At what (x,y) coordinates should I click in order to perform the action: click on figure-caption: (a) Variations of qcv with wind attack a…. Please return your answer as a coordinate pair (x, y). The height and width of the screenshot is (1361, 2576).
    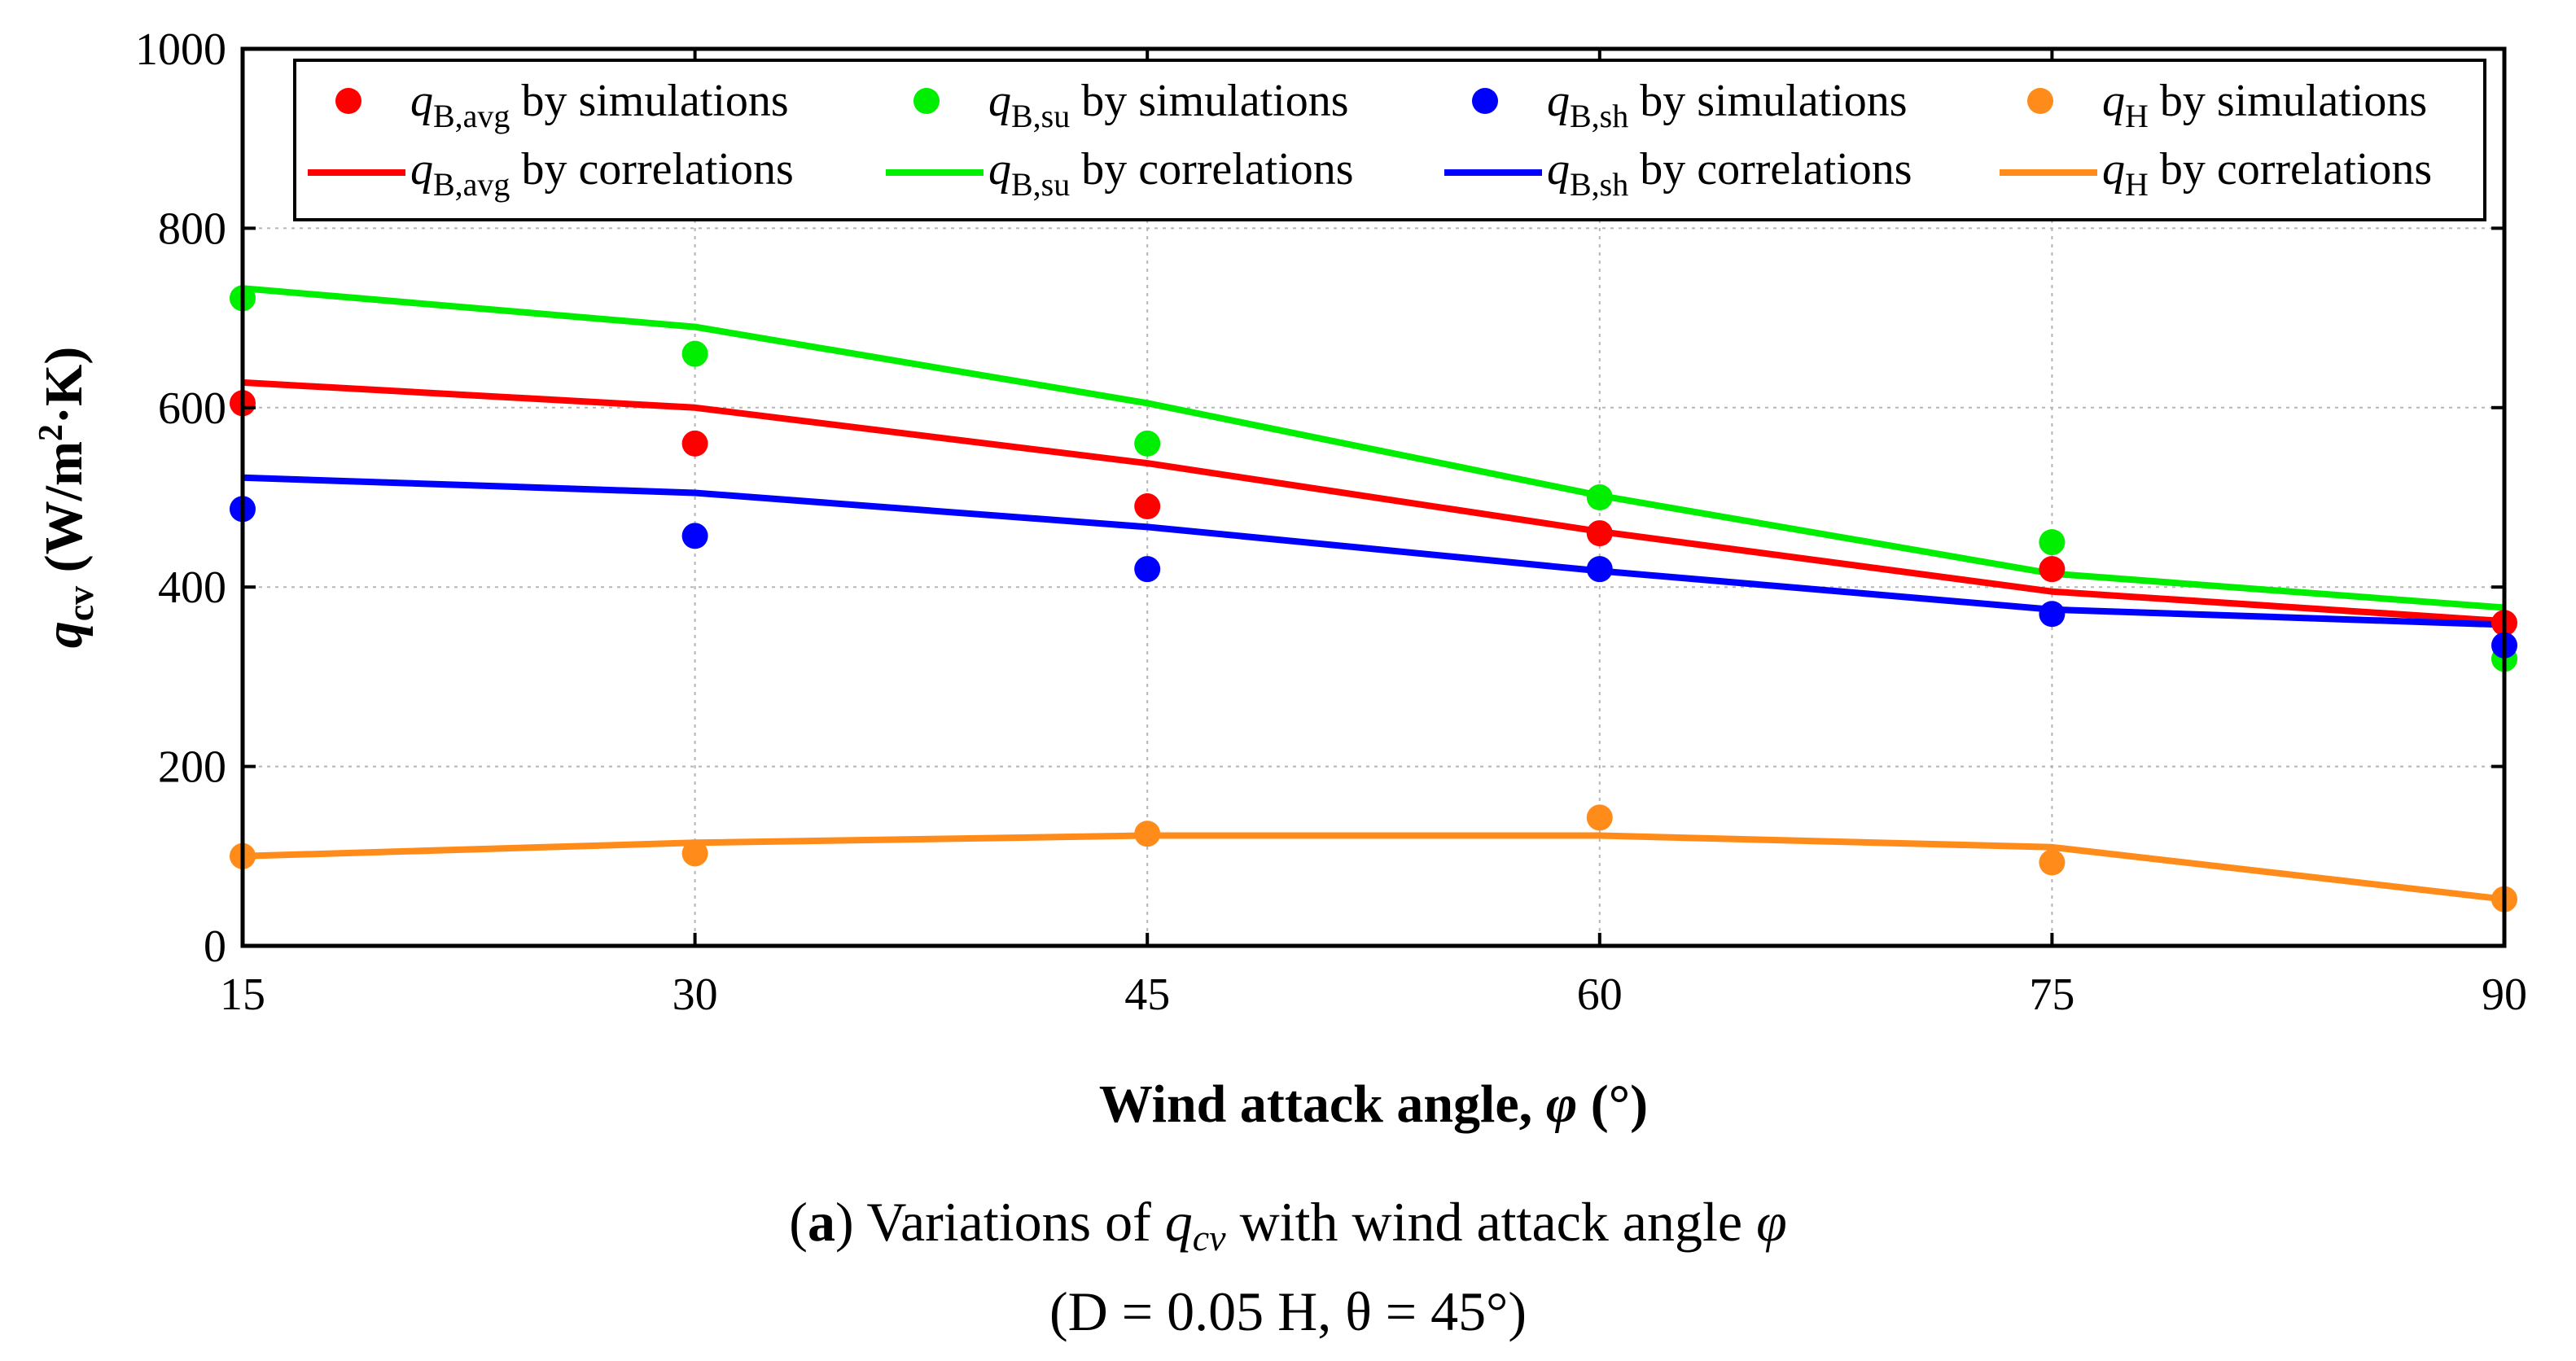
    Looking at the image, I should click on (1287, 1224).